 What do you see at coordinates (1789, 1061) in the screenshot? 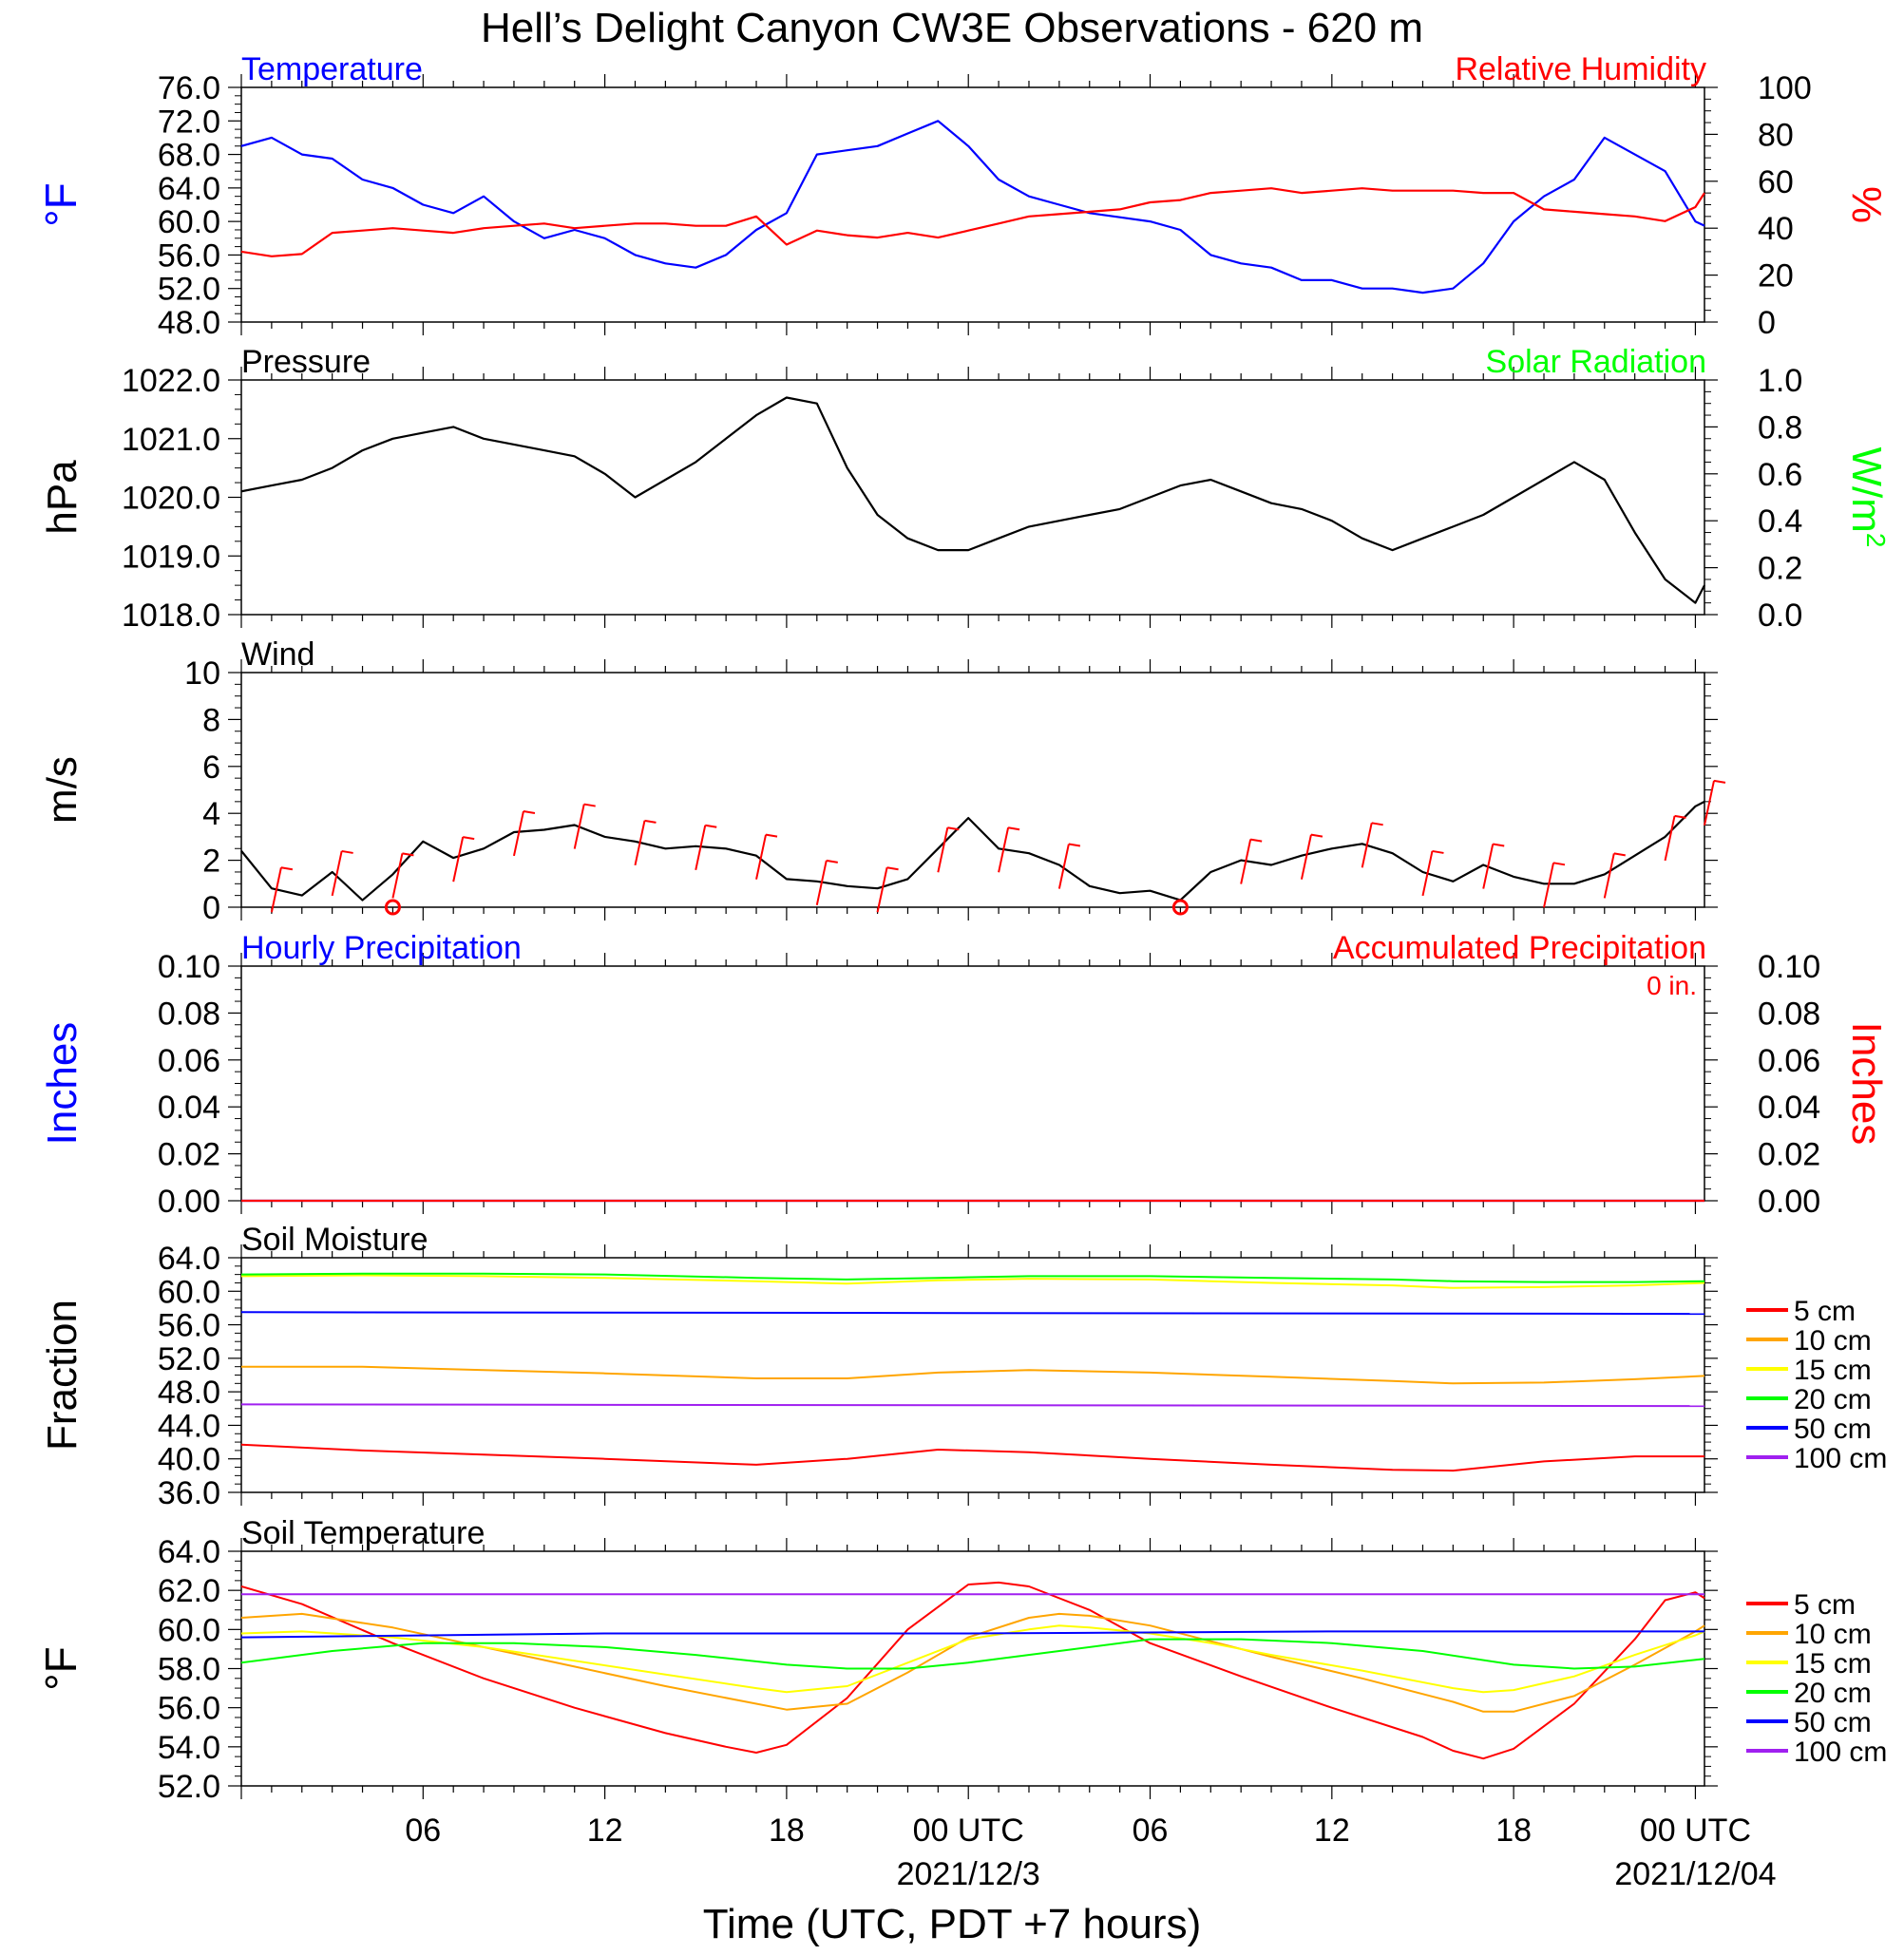
I see `y-tick-label-right: 0.06` at bounding box center [1789, 1061].